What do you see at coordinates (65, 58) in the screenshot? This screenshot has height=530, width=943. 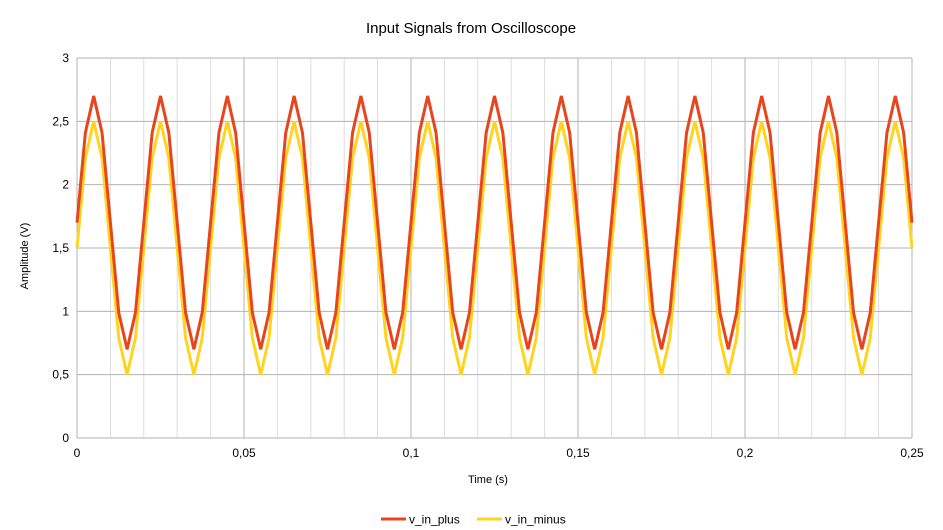 I see `y-tick-label: 3` at bounding box center [65, 58].